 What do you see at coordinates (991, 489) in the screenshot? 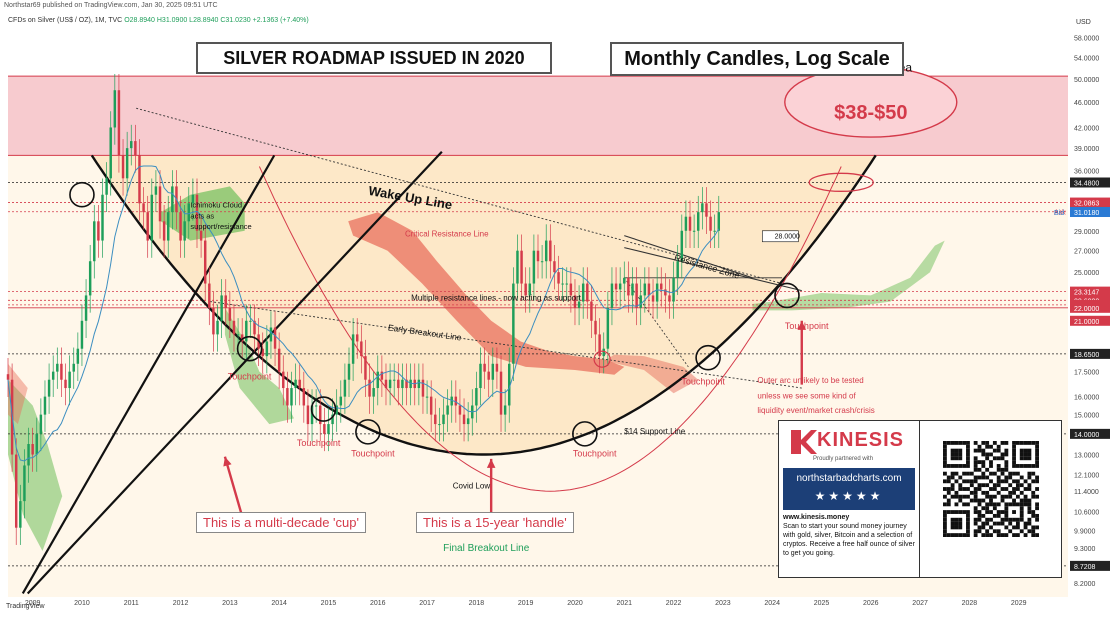
I see `qr-code-icon` at bounding box center [991, 489].